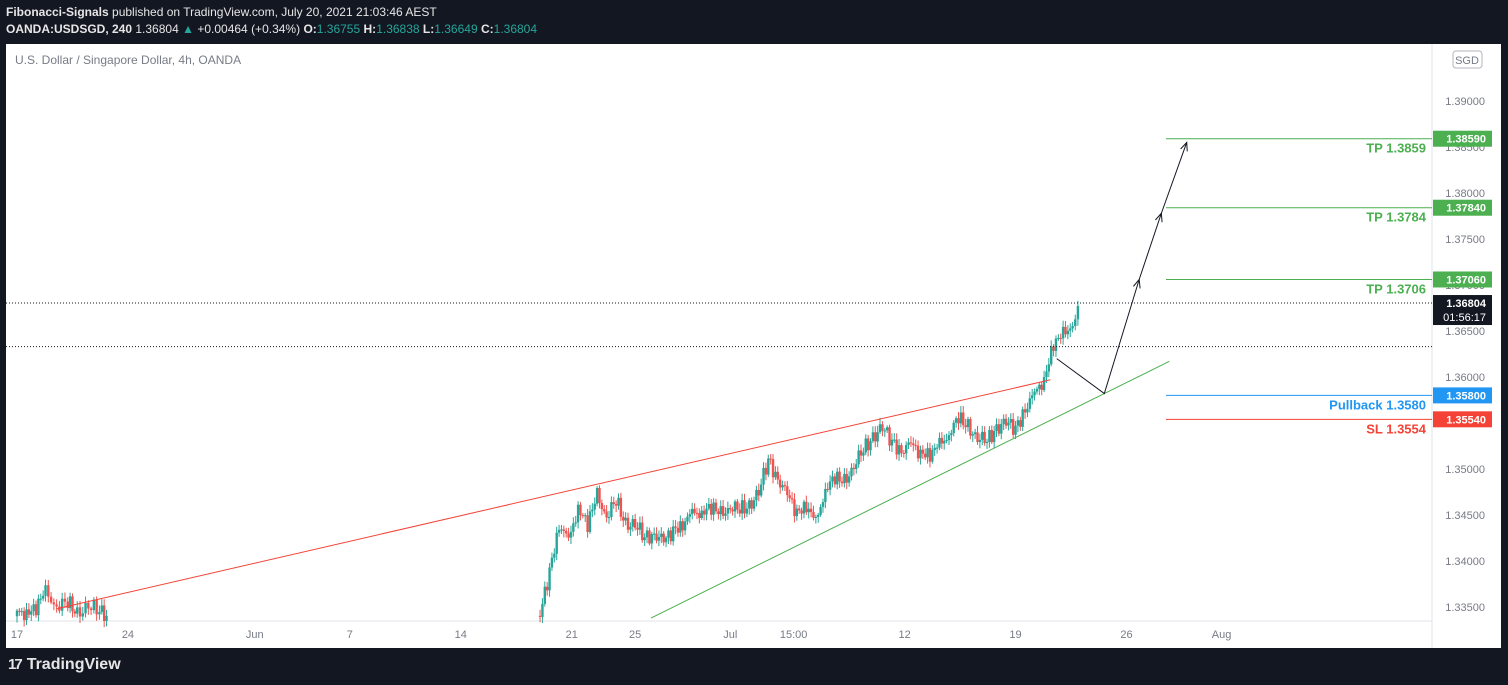 This screenshot has height=685, width=1508. Describe the element at coordinates (1222, 635) in the screenshot. I see `x-tick-label: Aug` at that location.